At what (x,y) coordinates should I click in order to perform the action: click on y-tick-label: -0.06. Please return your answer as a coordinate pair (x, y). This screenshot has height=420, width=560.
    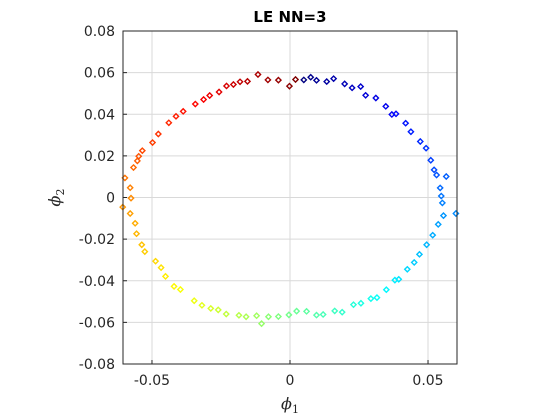
    Looking at the image, I should click on (97, 323).